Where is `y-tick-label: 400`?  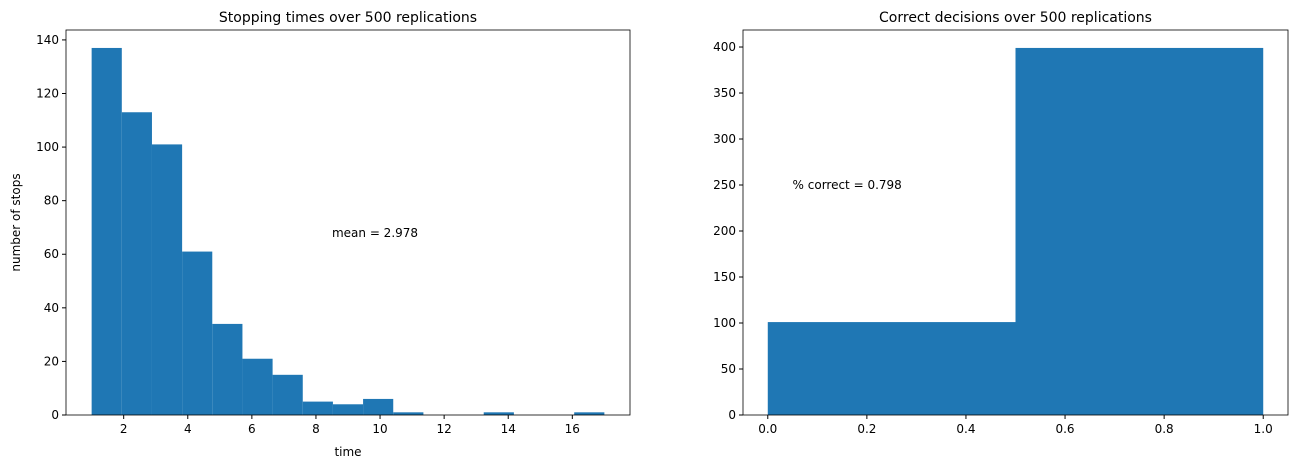 y-tick-label: 400 is located at coordinates (724, 47).